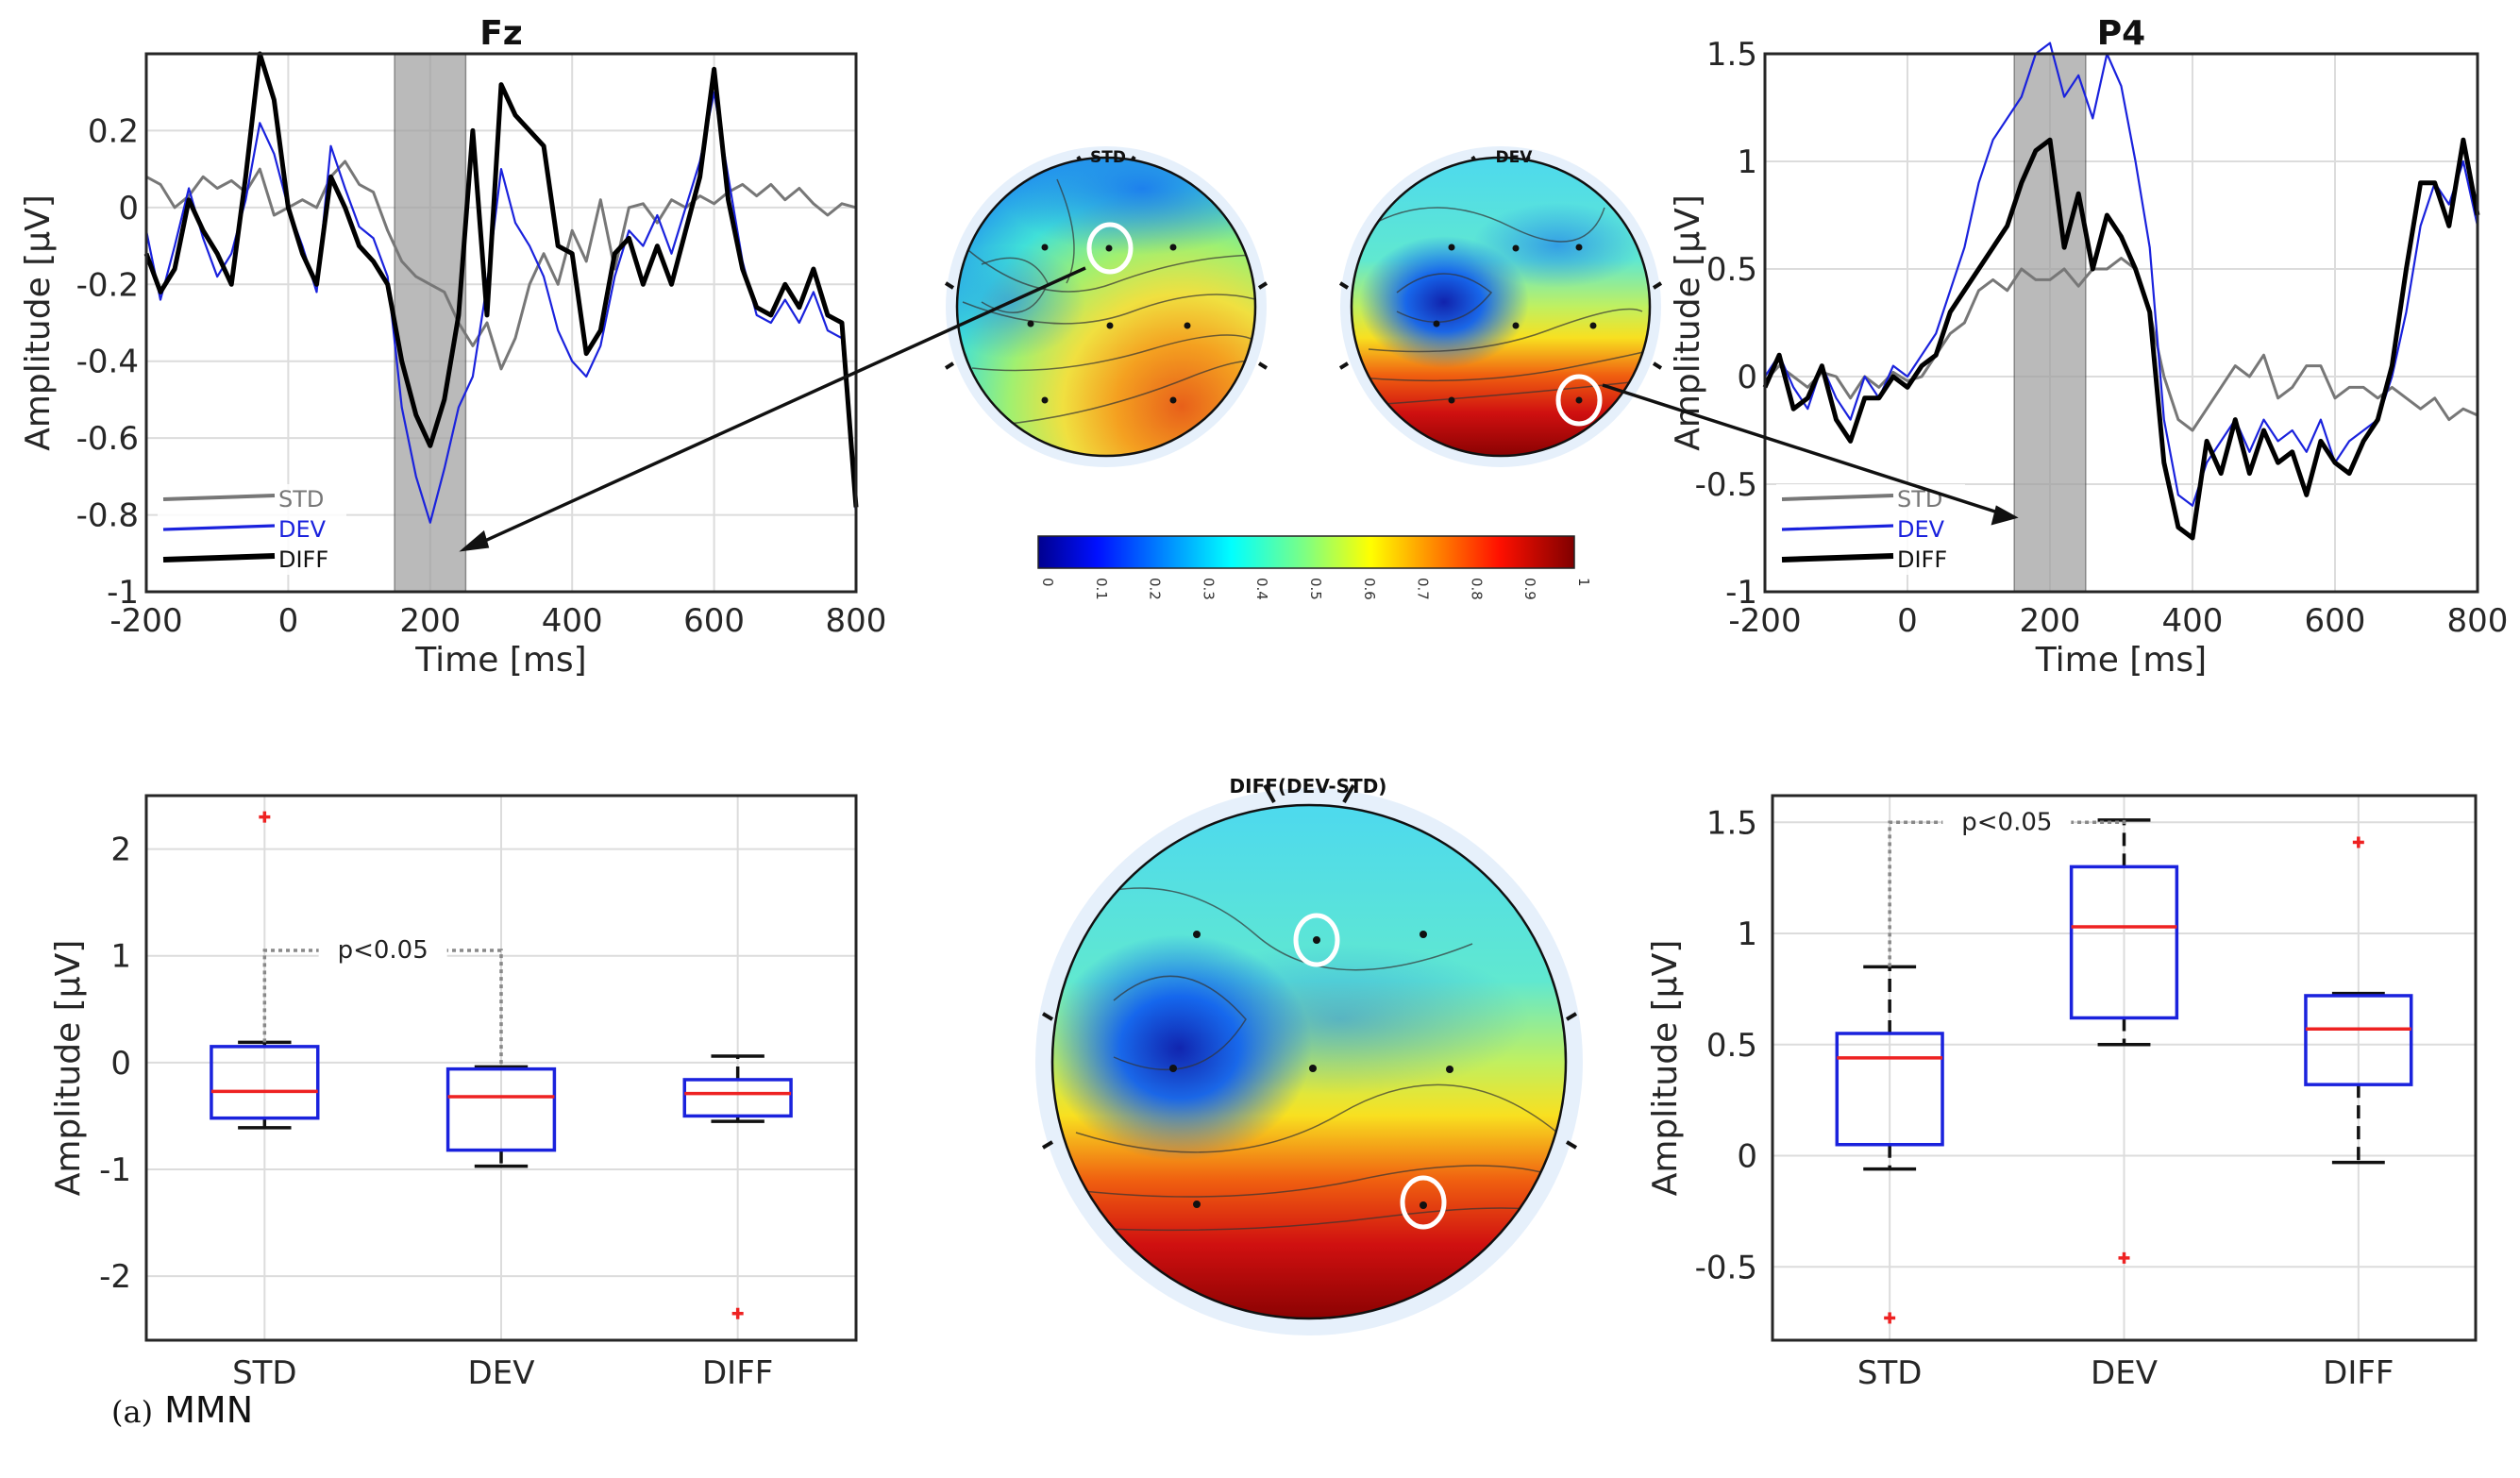 This screenshot has height=1478, width=2520. What do you see at coordinates (302, 529) in the screenshot?
I see `fz-erp-legend-label-dev: DEV` at bounding box center [302, 529].